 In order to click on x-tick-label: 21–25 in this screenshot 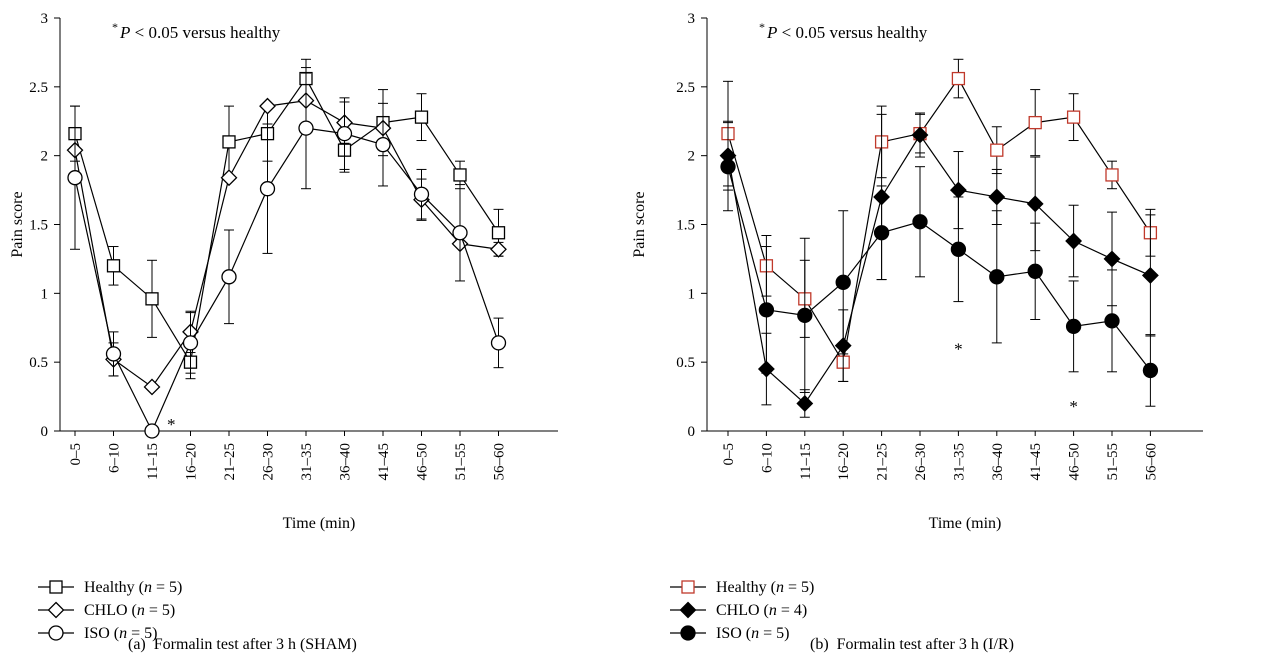, I will do `click(230, 462)`.